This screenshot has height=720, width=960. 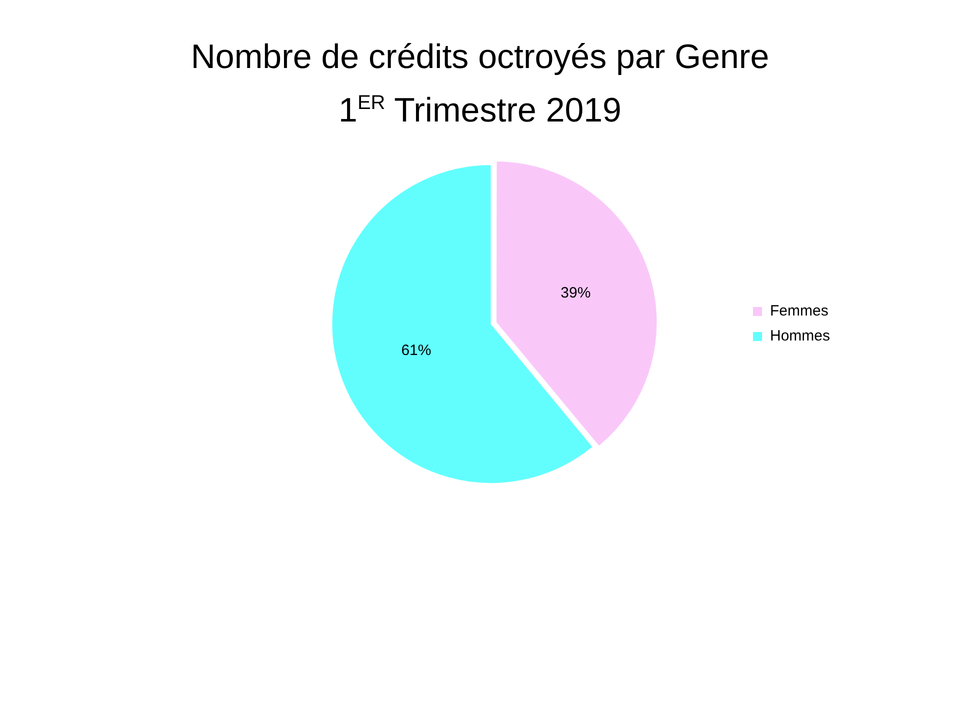 What do you see at coordinates (416, 351) in the screenshot?
I see `data-label: 61%` at bounding box center [416, 351].